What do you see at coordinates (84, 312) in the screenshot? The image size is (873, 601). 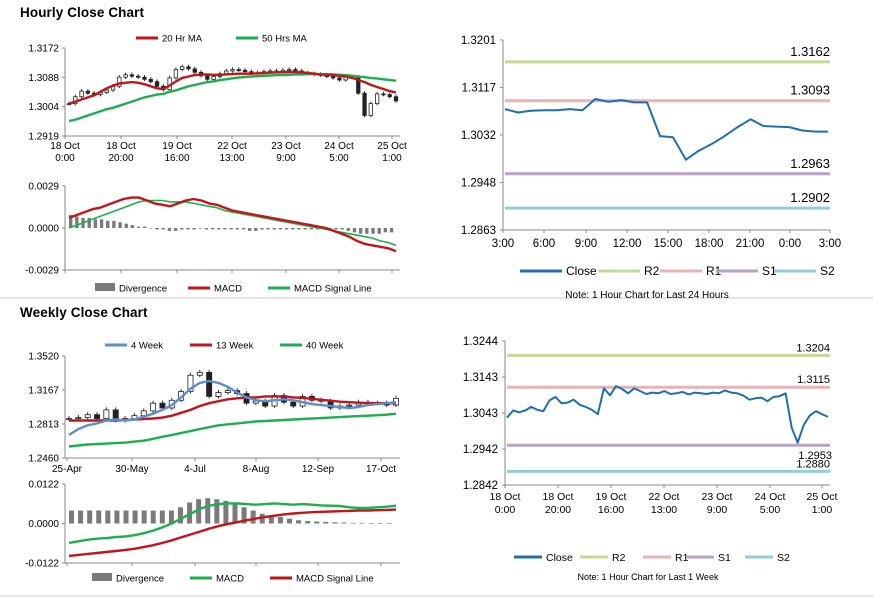 I see `weekly-chart-title: Weekly Close Chart` at bounding box center [84, 312].